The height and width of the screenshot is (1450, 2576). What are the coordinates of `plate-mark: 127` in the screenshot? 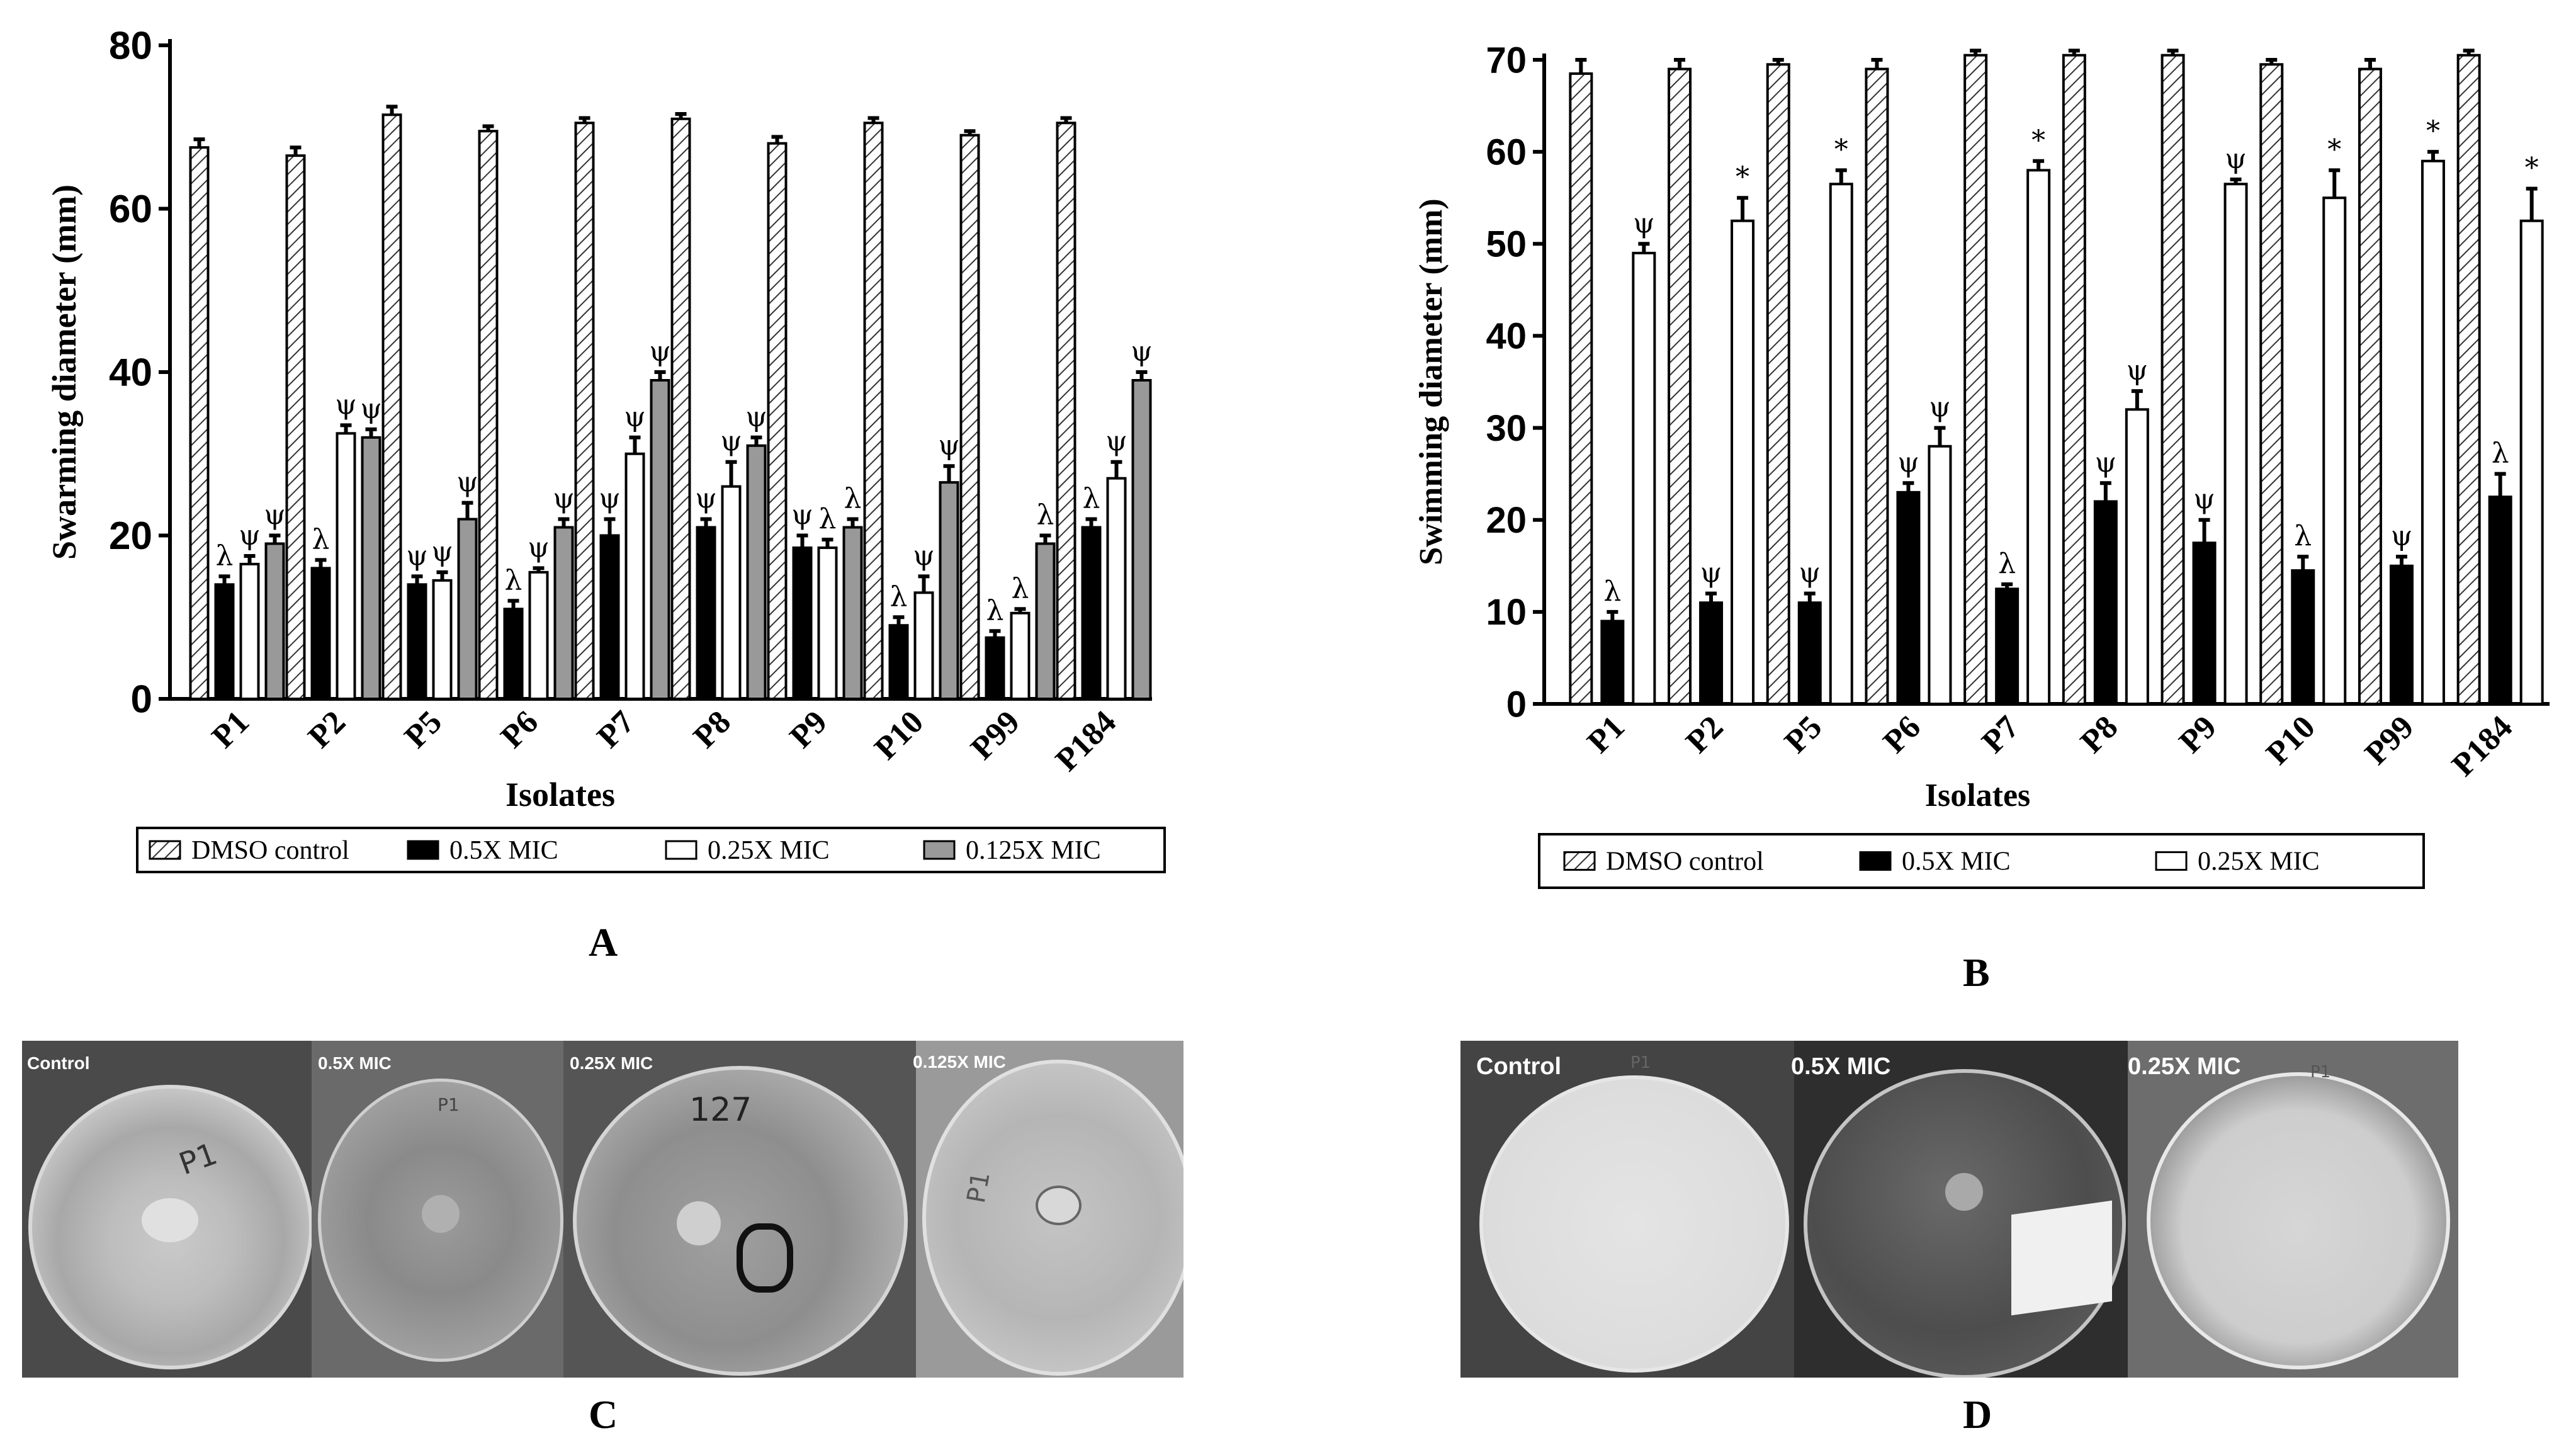 It's located at (720, 1110).